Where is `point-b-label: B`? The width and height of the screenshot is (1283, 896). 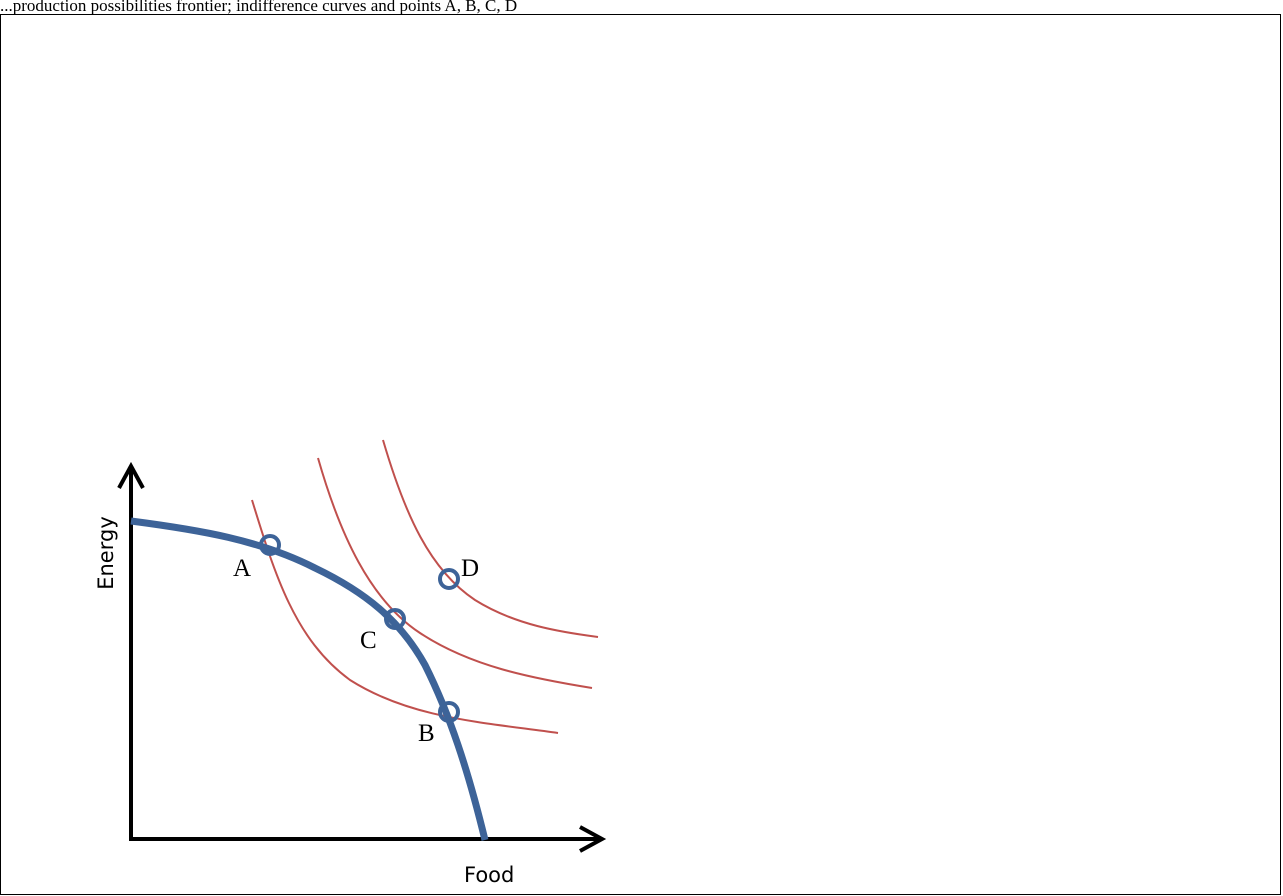 point-b-label: B is located at coordinates (426, 733).